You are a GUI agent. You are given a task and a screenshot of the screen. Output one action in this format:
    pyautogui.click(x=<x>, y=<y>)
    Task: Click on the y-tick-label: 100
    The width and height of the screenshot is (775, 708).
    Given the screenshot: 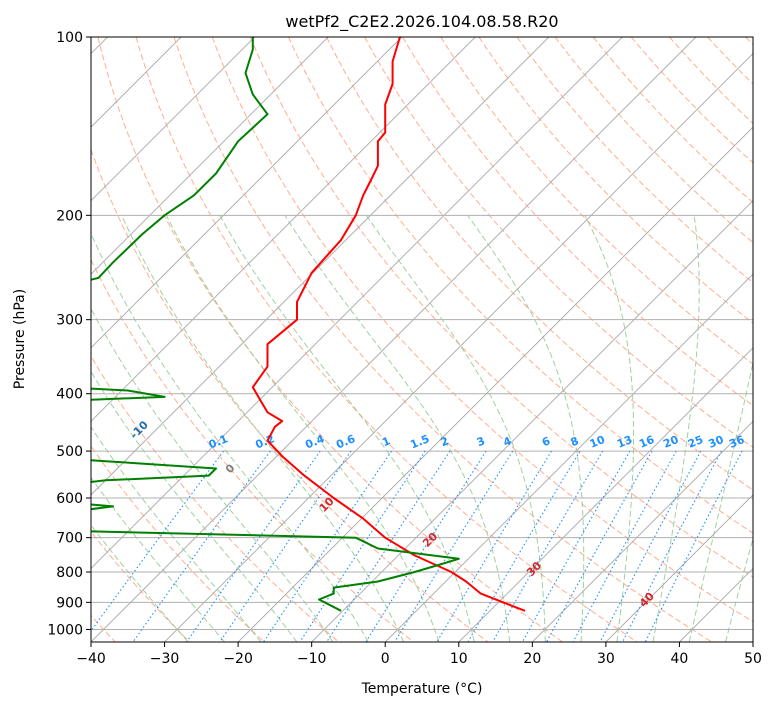 What is the action you would take?
    pyautogui.click(x=69, y=38)
    